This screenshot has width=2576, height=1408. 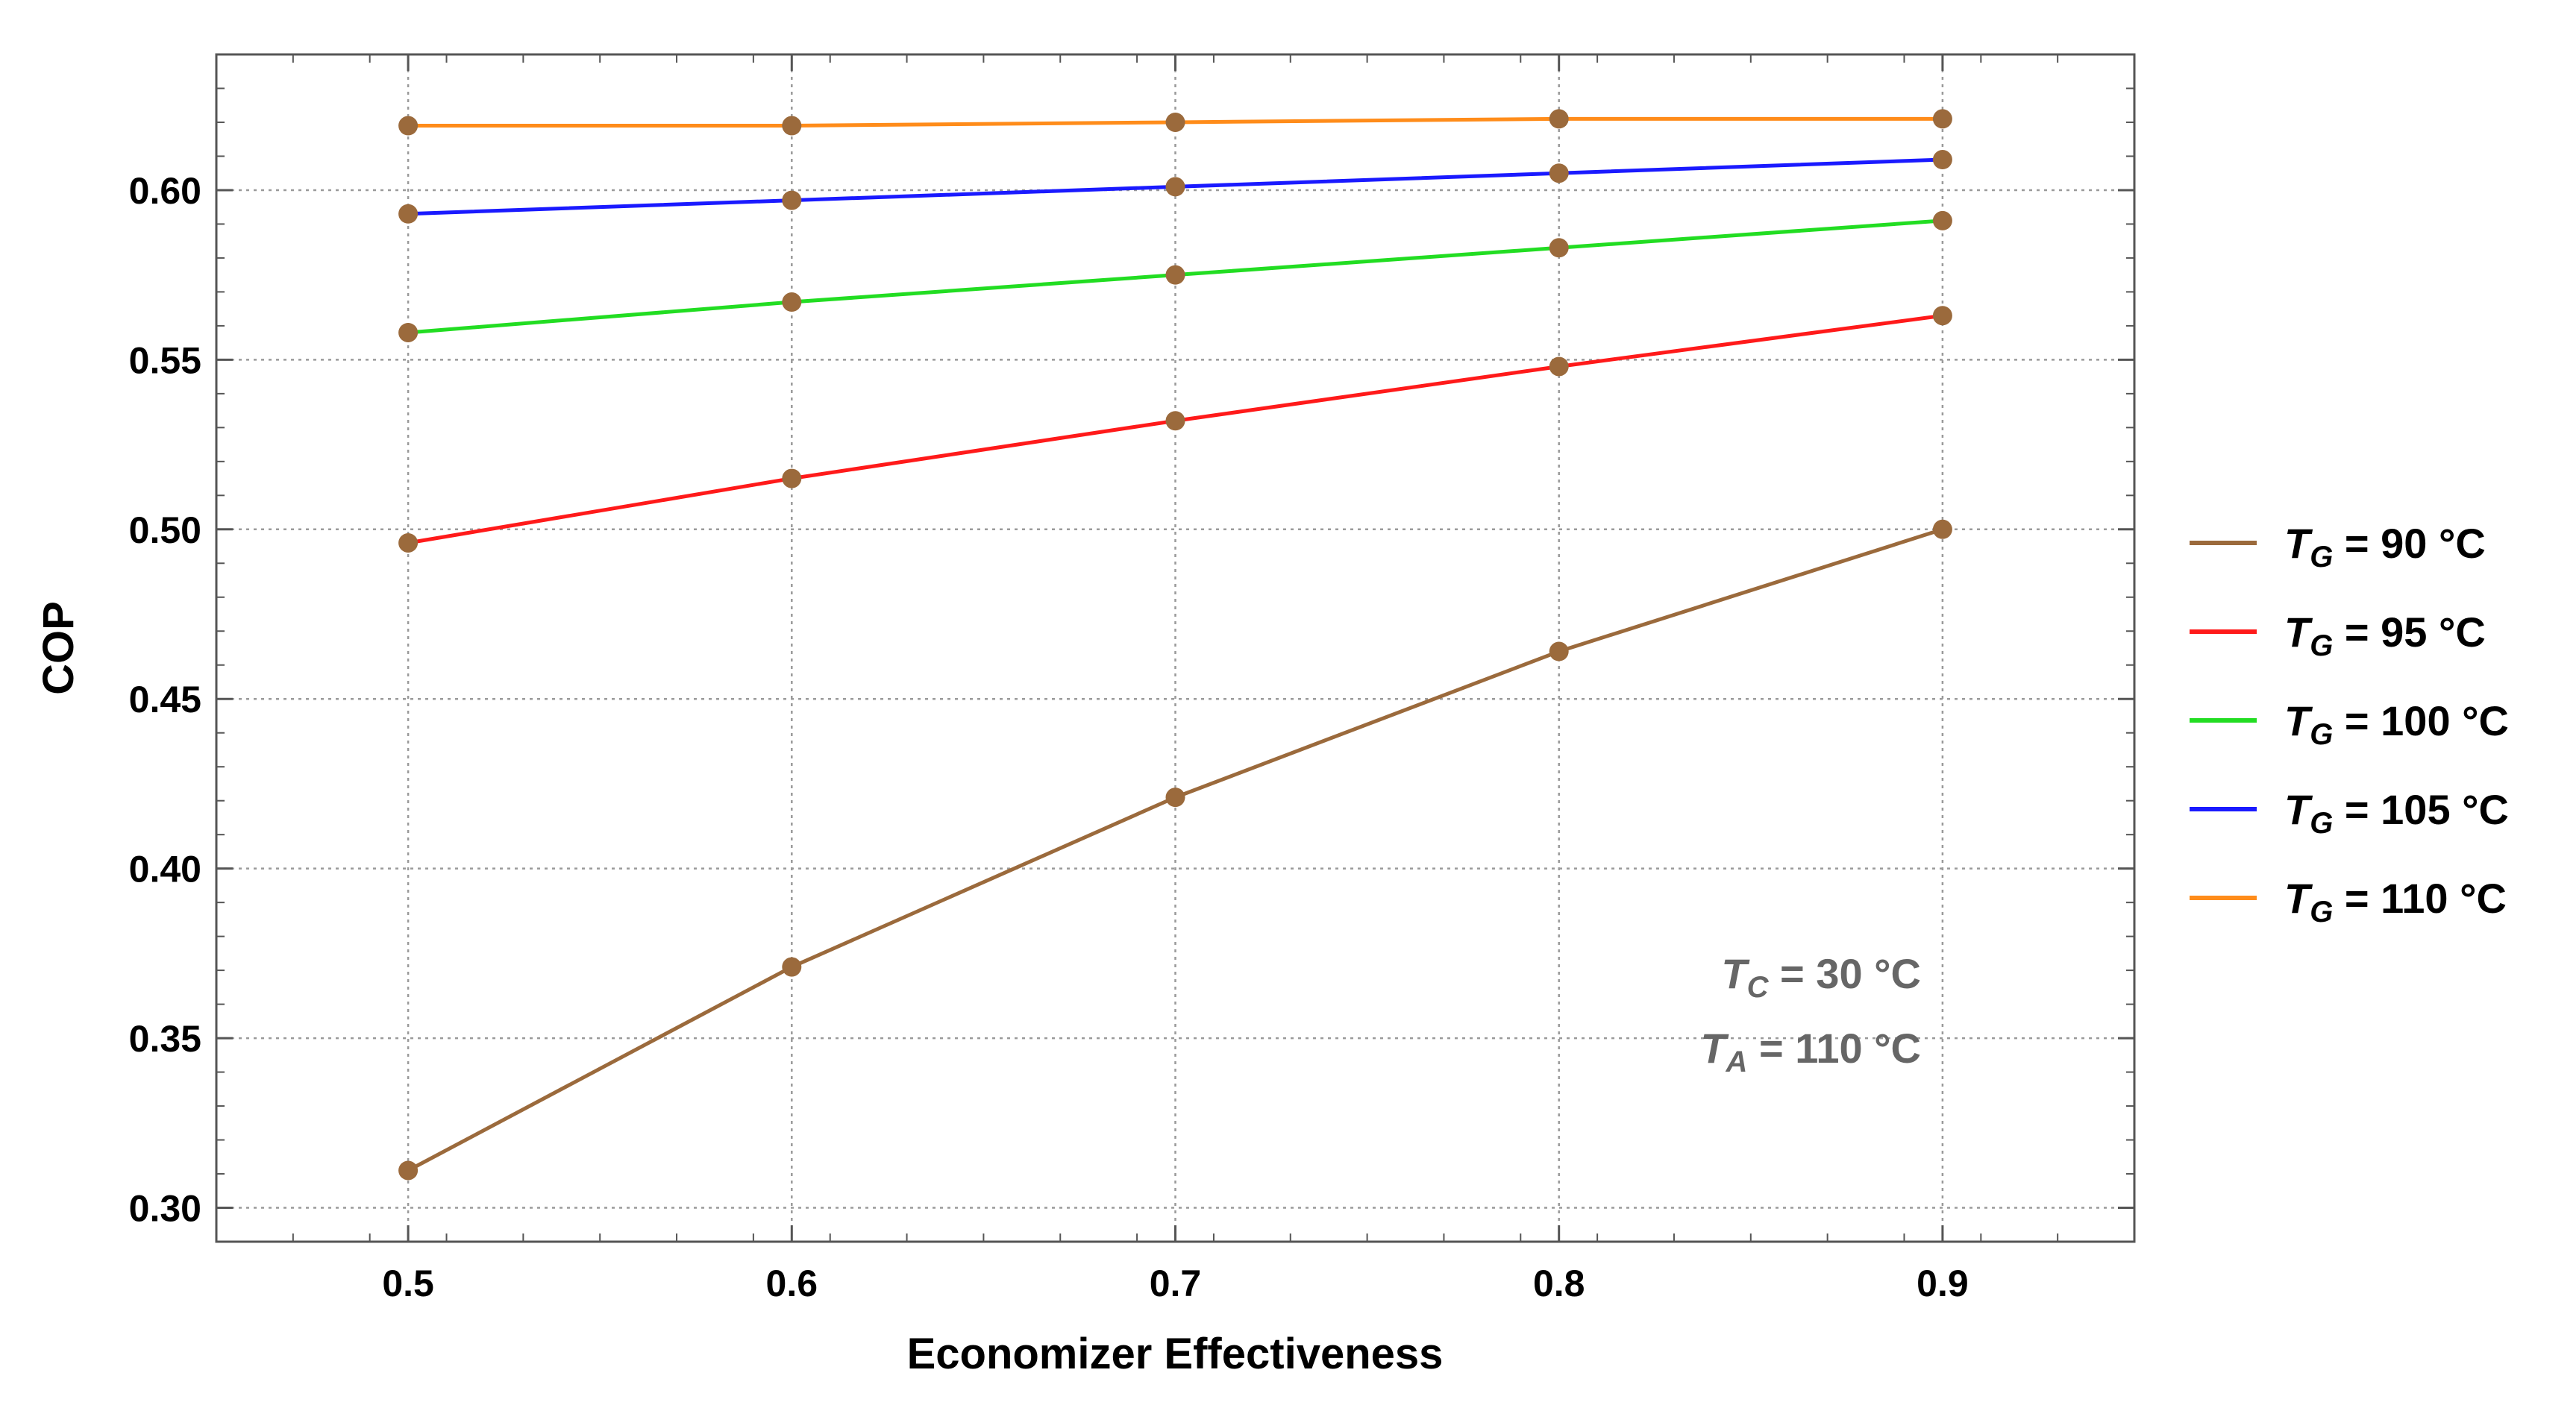 I want to click on x-axis-label: Economizer Effectiveness, so click(x=1175, y=1354).